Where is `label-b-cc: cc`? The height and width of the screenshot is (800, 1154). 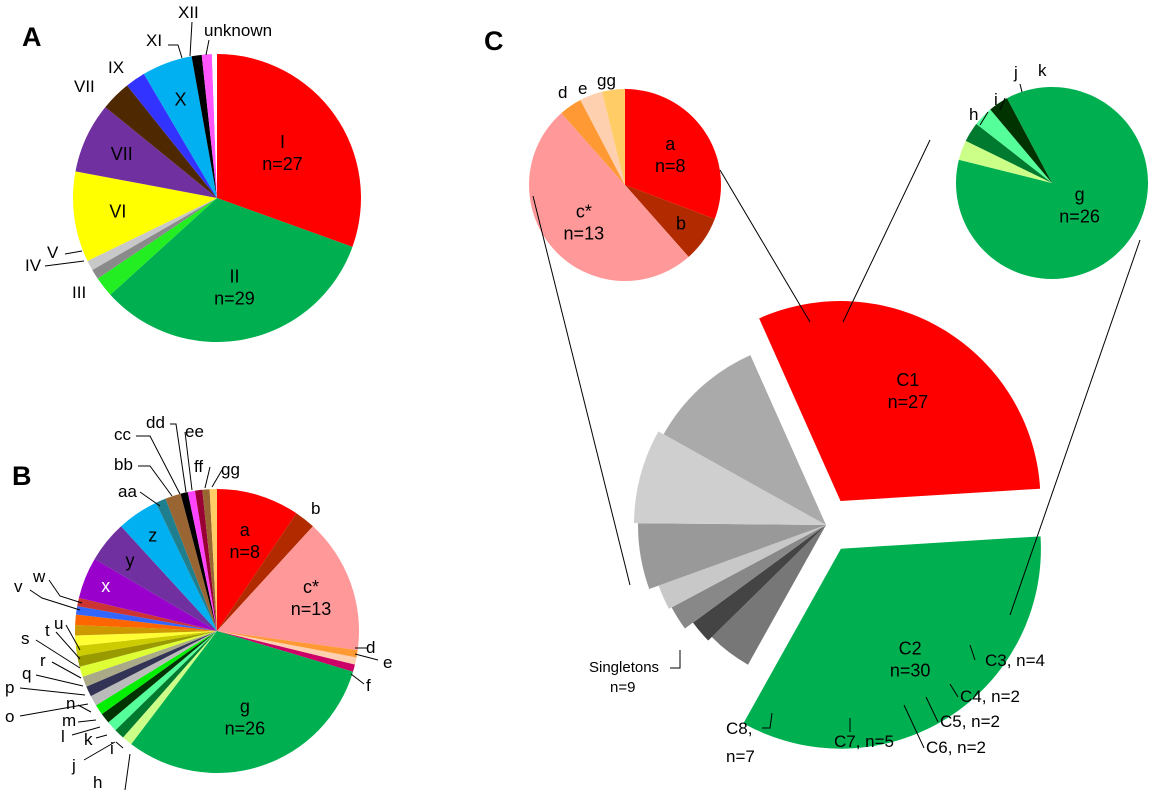
label-b-cc: cc is located at coordinates (123, 434).